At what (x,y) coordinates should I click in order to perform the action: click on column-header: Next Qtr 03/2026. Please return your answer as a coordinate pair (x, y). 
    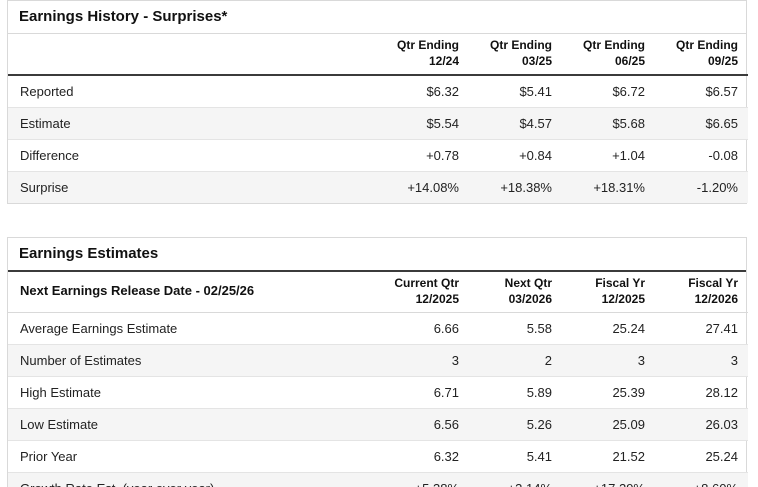
    Looking at the image, I should click on (515, 292).